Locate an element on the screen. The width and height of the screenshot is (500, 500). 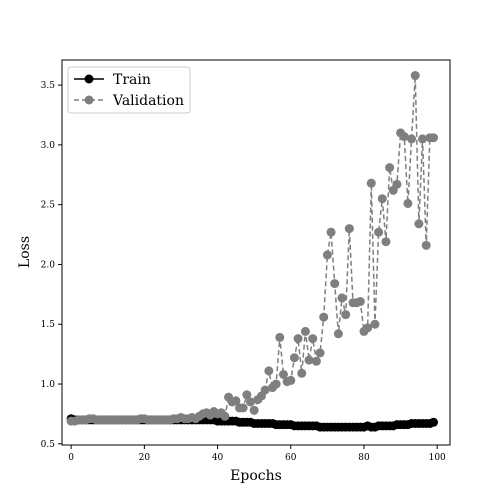
legend-train-label: Train is located at coordinates (132, 80).